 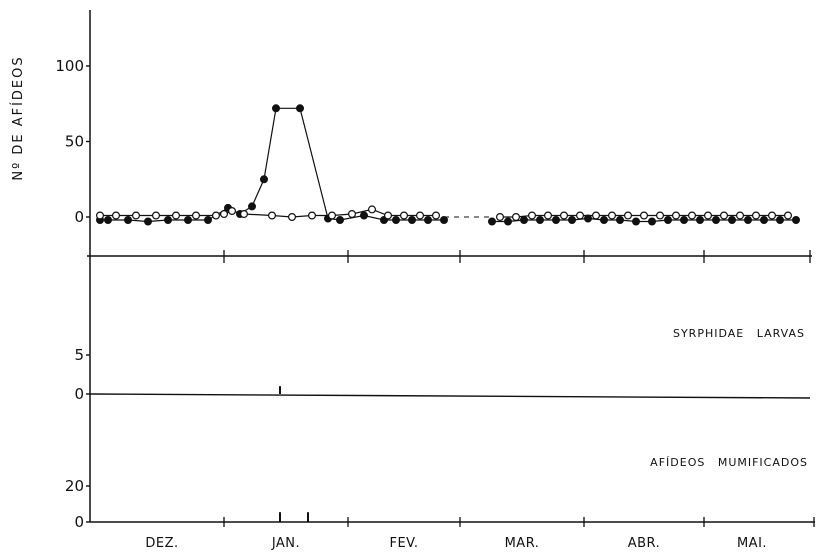 I want to click on series-line, so click(x=272, y=165).